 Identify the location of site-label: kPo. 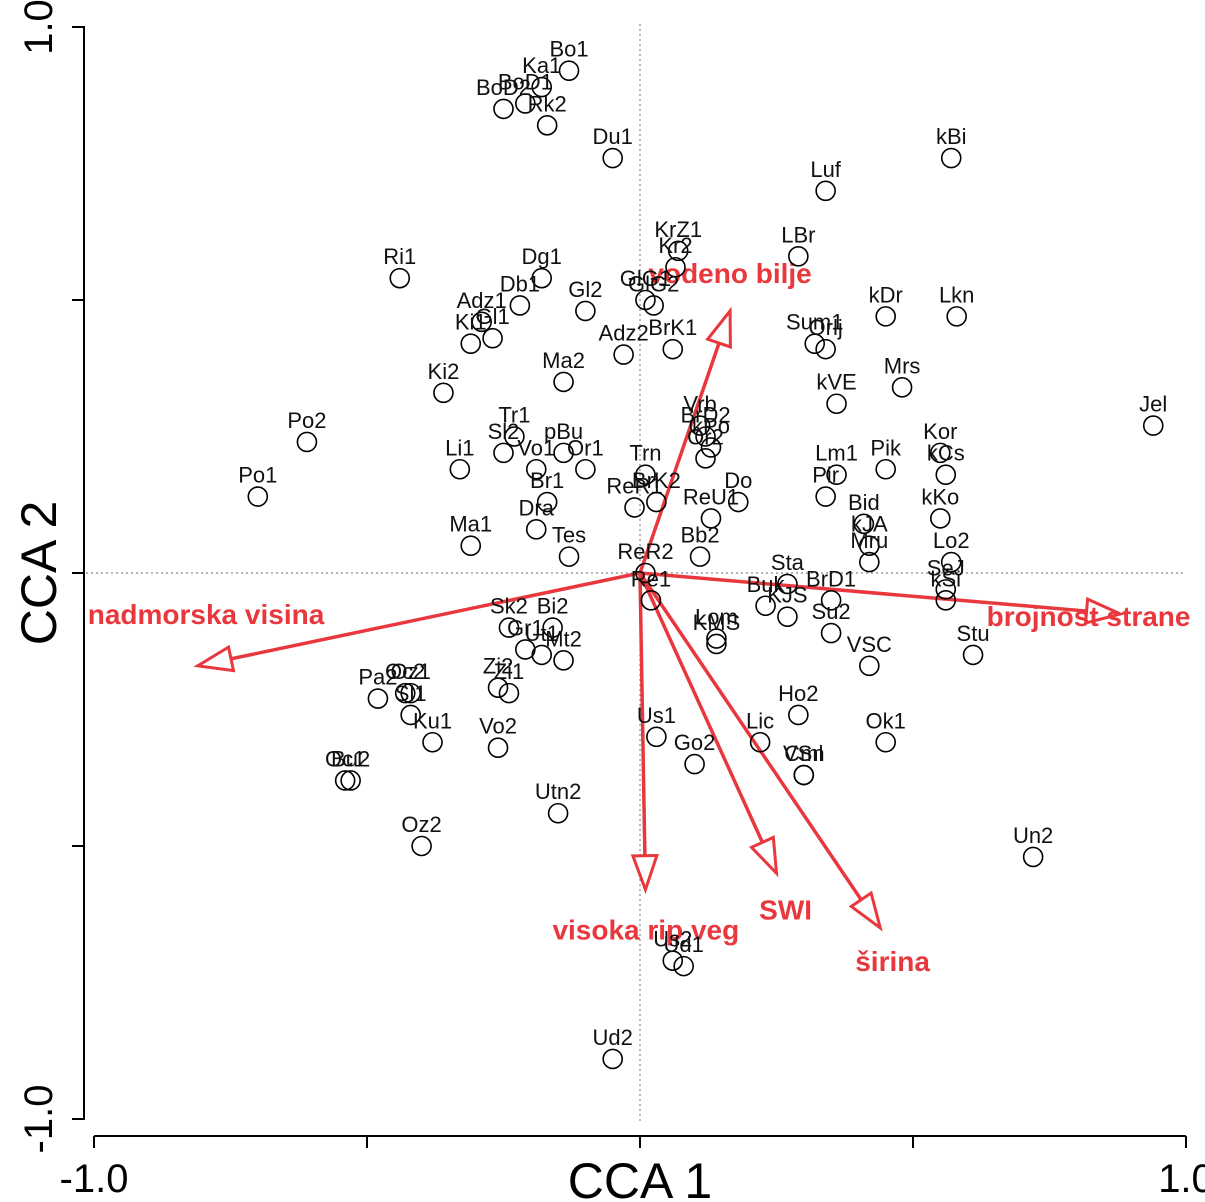
(711, 425).